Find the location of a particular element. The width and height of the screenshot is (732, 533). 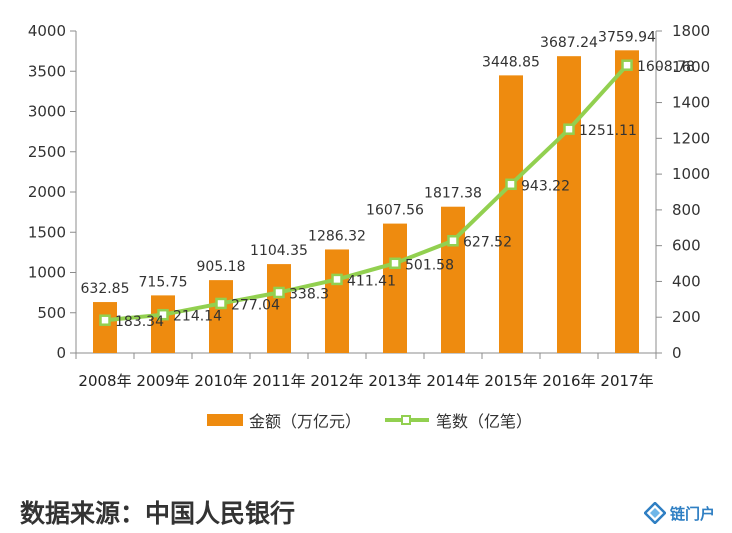

x-tick-label: 2012年 is located at coordinates (336, 381).